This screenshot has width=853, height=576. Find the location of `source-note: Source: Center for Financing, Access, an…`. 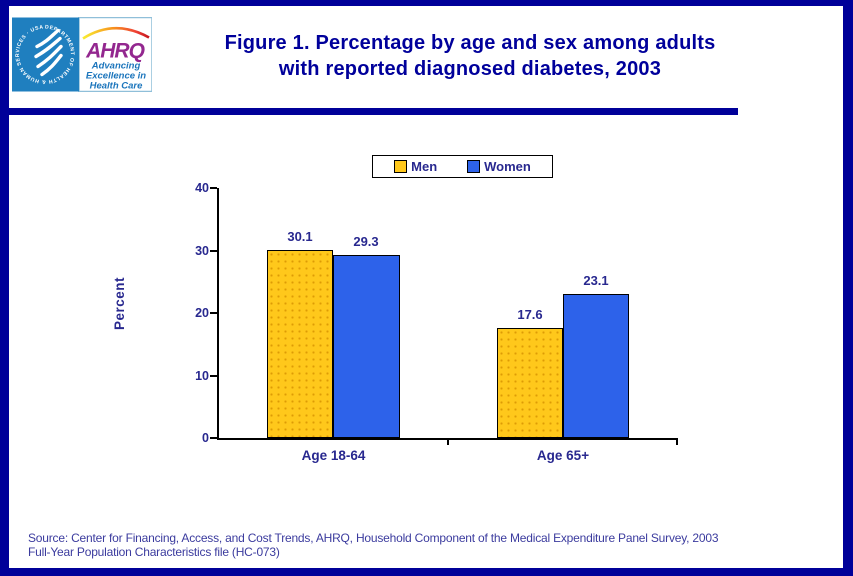

source-note: Source: Center for Financing, Access, an… is located at coordinates (428, 545).